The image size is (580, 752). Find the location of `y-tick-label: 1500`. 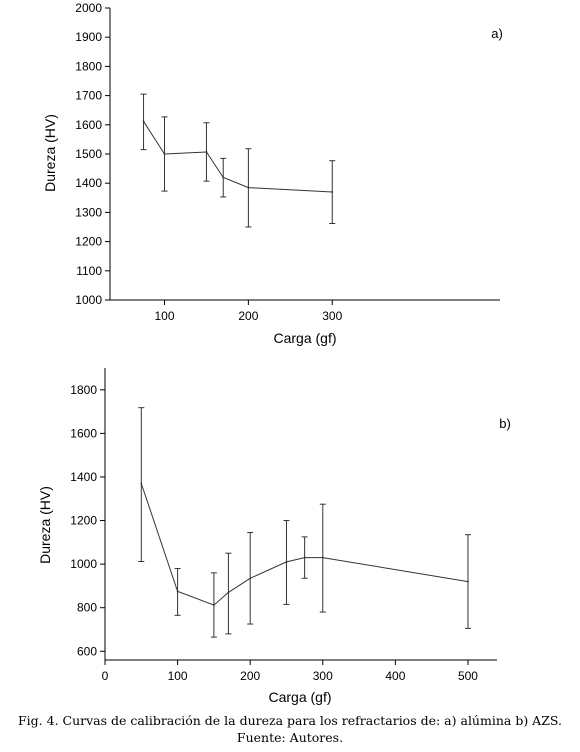

y-tick-label: 1500 is located at coordinates (88, 154).